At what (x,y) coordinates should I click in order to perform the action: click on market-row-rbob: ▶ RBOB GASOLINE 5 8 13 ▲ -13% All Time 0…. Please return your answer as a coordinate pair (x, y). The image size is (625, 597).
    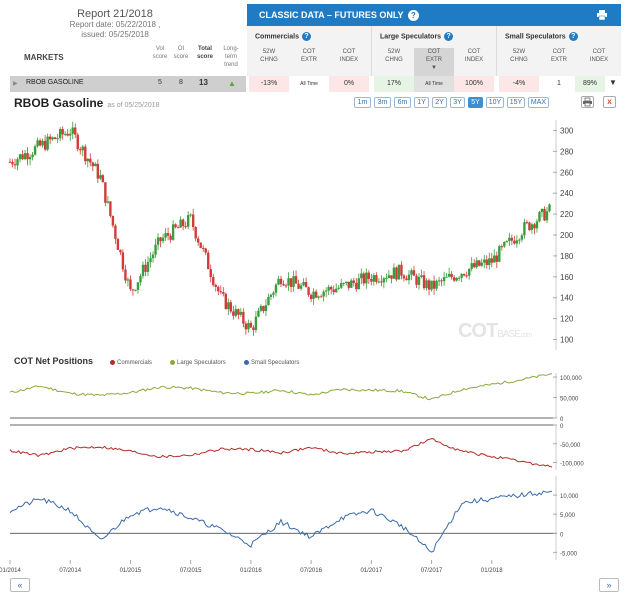
    Looking at the image, I should click on (312, 84).